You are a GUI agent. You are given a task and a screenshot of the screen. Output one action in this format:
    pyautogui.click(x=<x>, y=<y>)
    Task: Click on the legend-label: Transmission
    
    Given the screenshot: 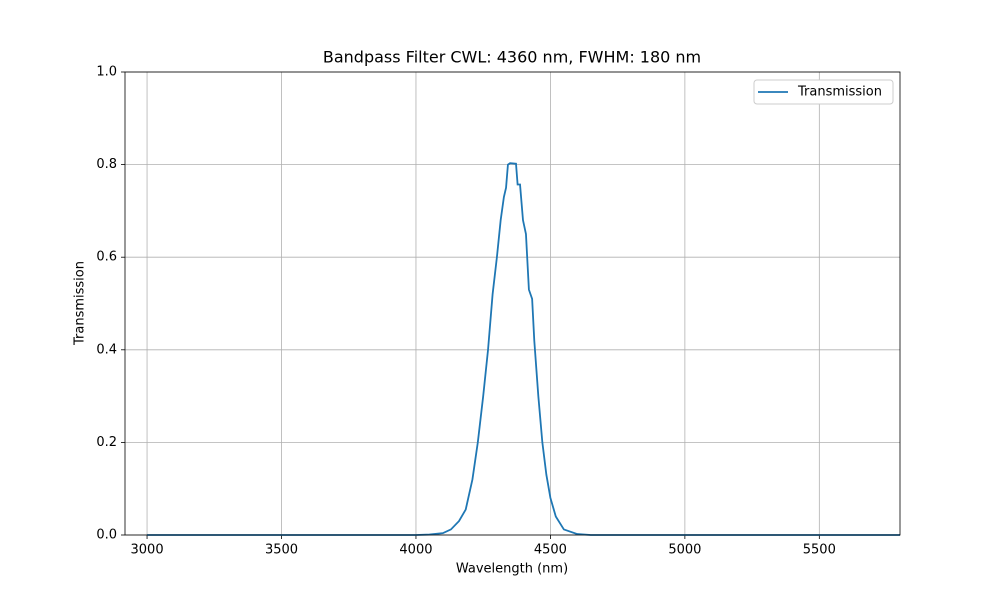 What is the action you would take?
    pyautogui.click(x=839, y=92)
    